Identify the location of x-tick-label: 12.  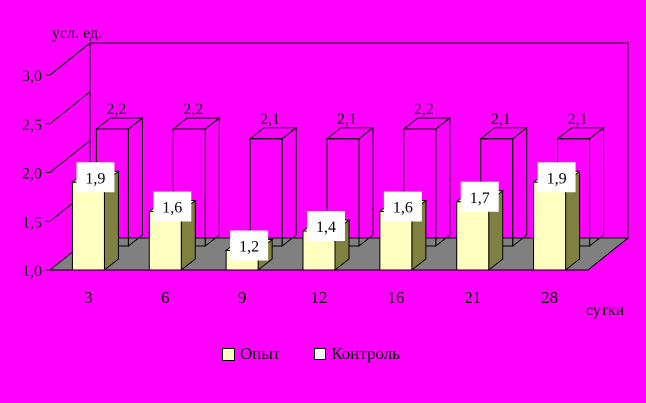
(319, 297).